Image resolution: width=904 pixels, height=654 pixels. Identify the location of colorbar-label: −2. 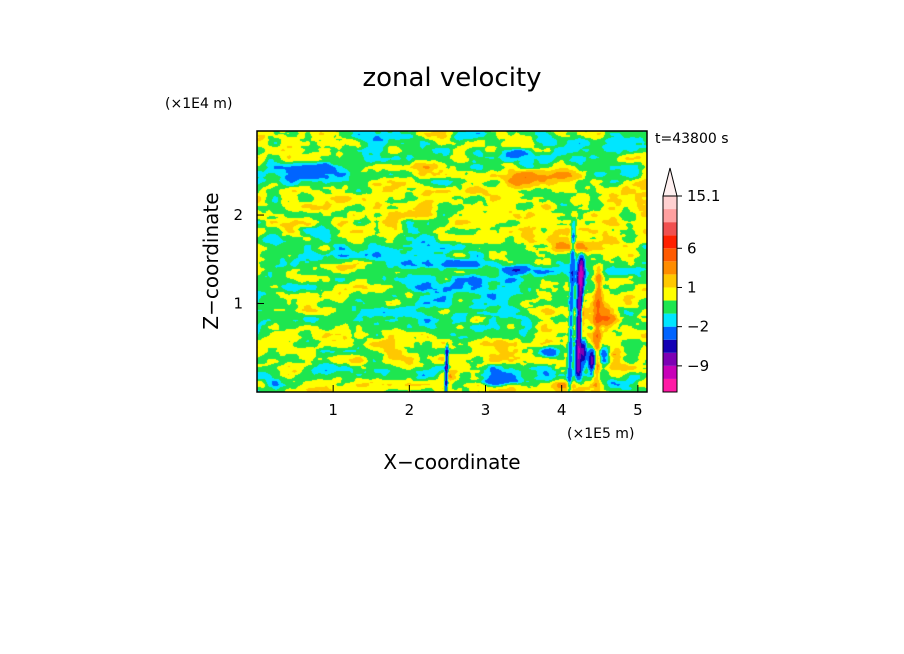
(698, 327).